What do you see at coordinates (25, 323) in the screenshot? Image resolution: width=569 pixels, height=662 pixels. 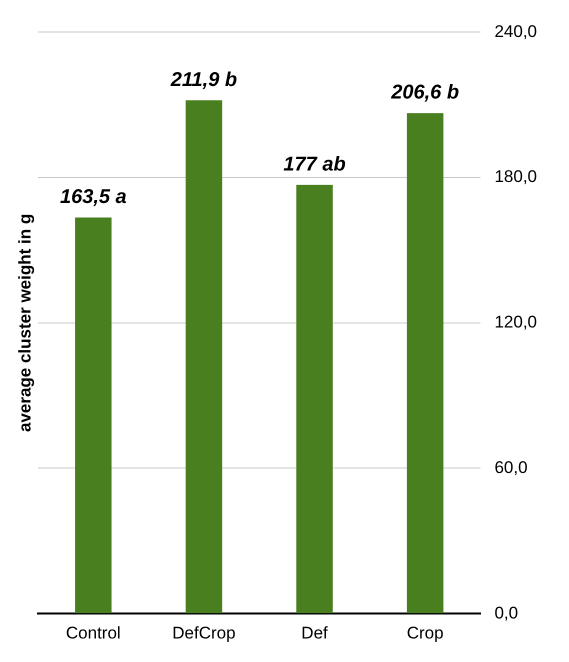 I see `y-axis-title: average cluster weight in g` at bounding box center [25, 323].